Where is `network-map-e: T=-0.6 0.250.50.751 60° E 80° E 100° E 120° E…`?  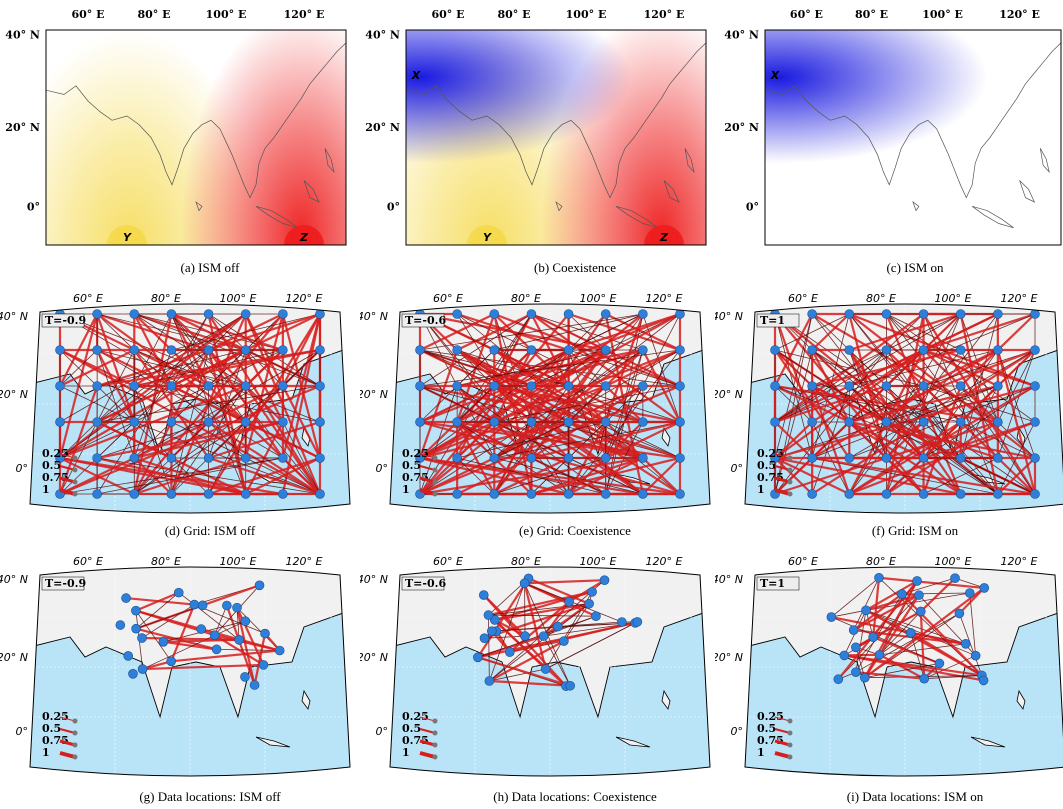
network-map-e: T=-0.6 0.250.50.751 60° E 80° E 100° E 120° E… is located at coordinates (535, 403).